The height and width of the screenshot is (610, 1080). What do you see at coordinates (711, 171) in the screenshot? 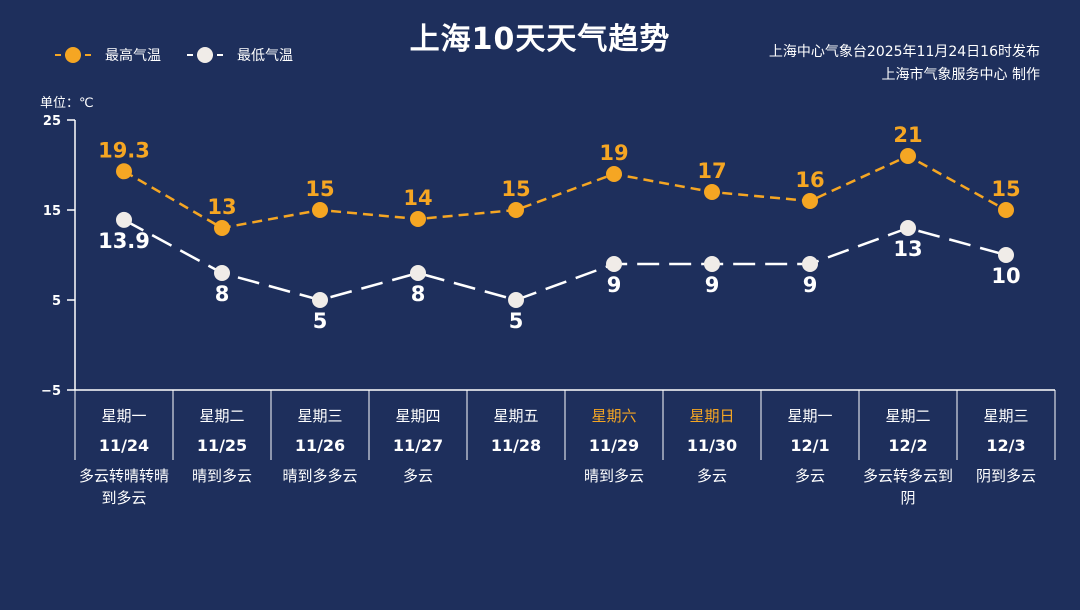
I see `data-label-high: 17` at bounding box center [711, 171].